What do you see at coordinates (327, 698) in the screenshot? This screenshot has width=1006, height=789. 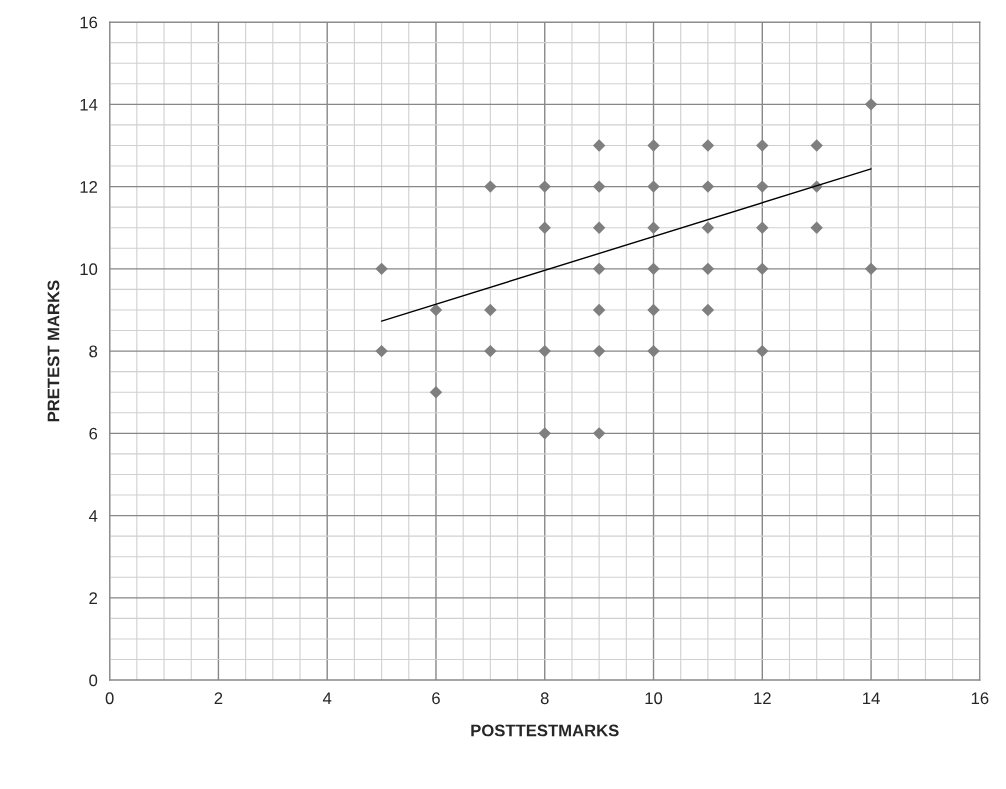 I see `x-tick-label: 4` at bounding box center [327, 698].